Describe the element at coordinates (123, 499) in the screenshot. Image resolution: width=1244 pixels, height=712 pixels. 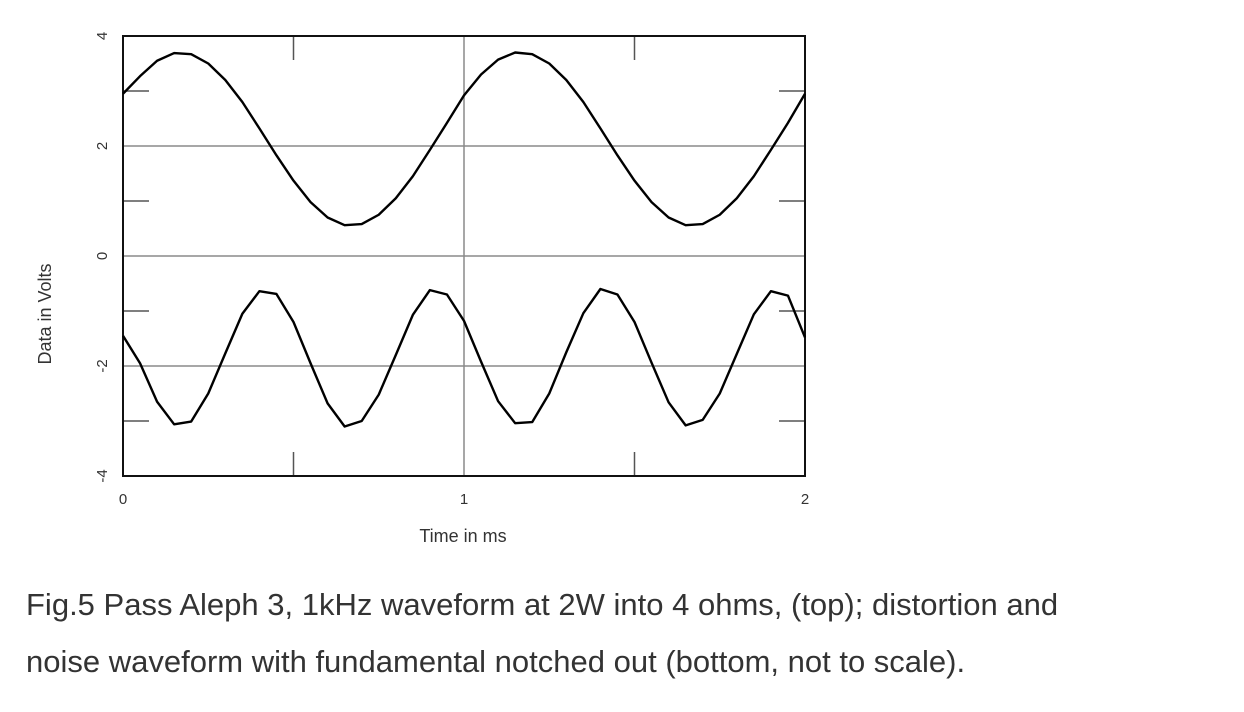
I see `x-tick-label: 0` at that location.